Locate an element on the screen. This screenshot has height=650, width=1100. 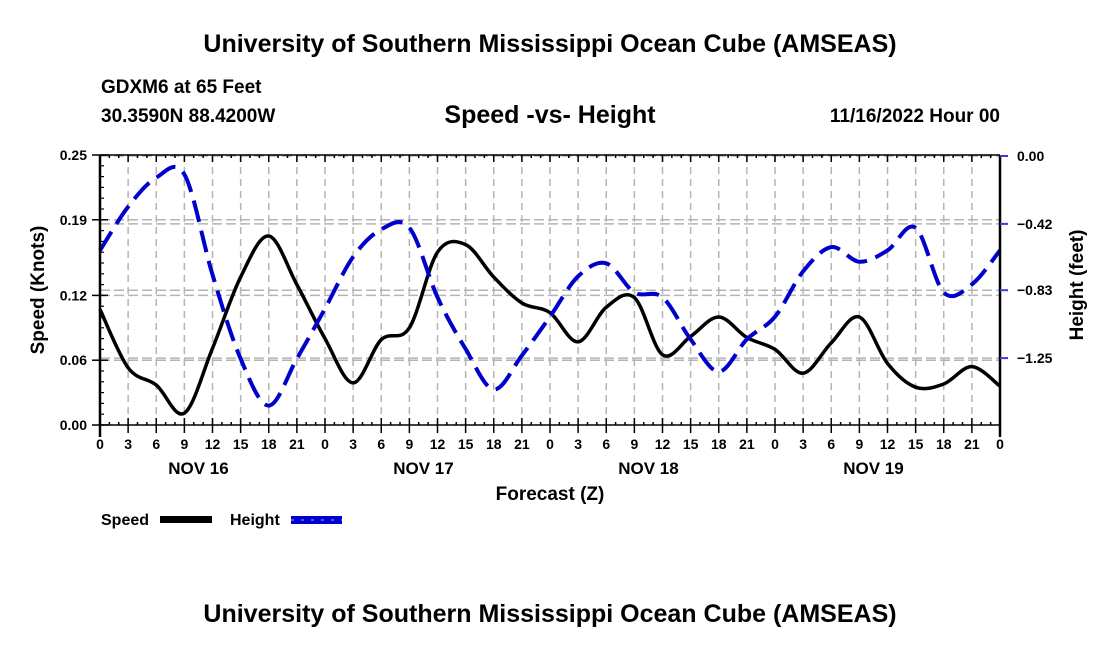
coordinates-label: 30.3590N 88.4200W is located at coordinates (188, 116).